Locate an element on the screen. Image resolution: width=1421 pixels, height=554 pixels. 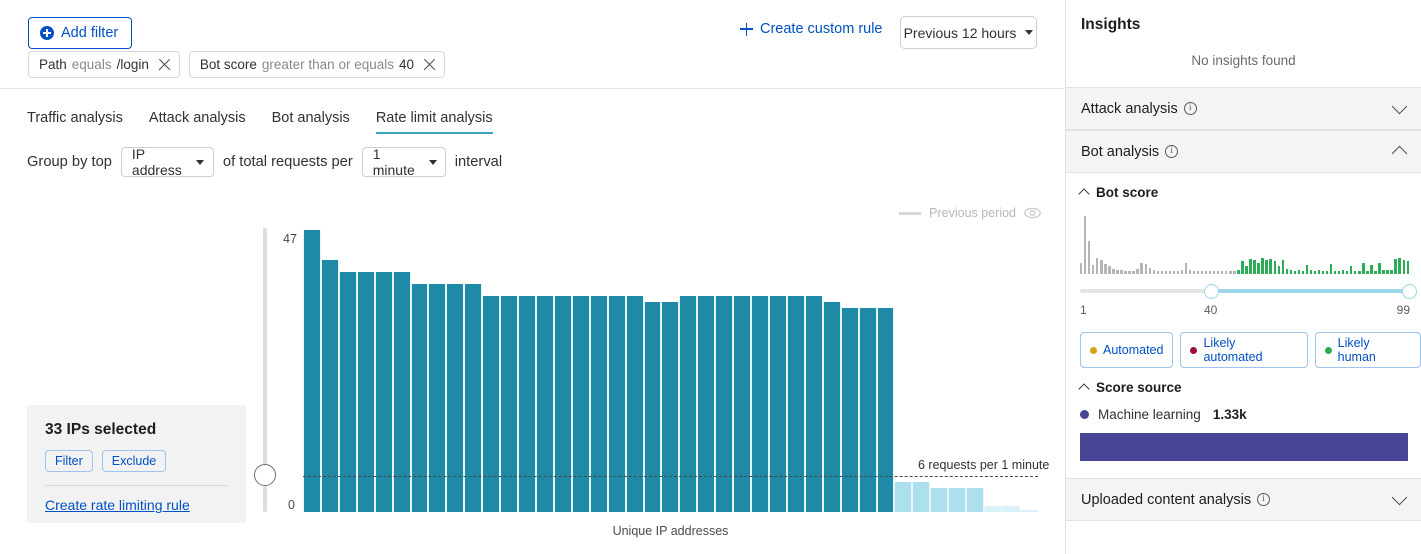
section-attack-analysis: Attack analysis i is located at coordinates (1243, 108).